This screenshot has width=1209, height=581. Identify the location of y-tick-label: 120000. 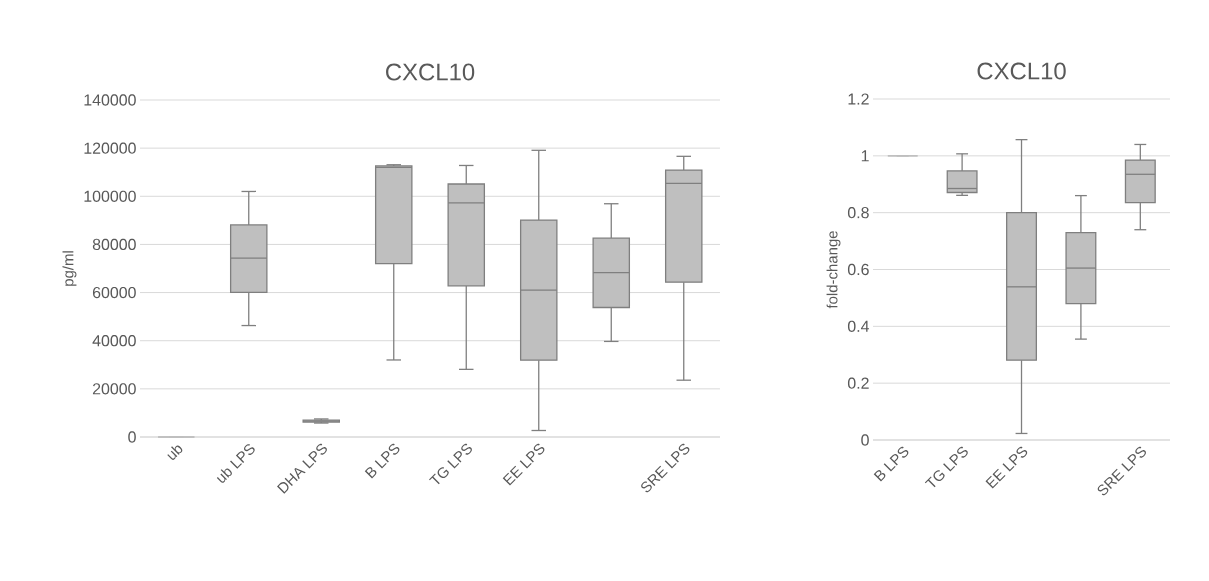
(110, 148).